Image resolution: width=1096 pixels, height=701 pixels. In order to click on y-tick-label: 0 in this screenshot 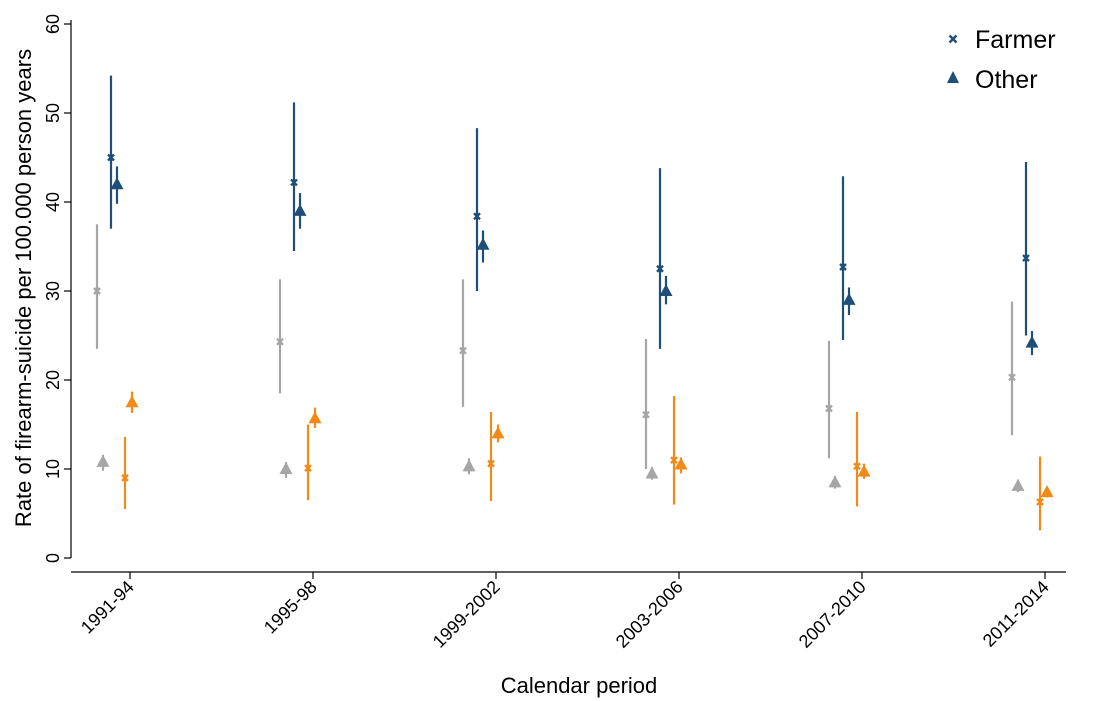, I will do `click(53, 558)`.